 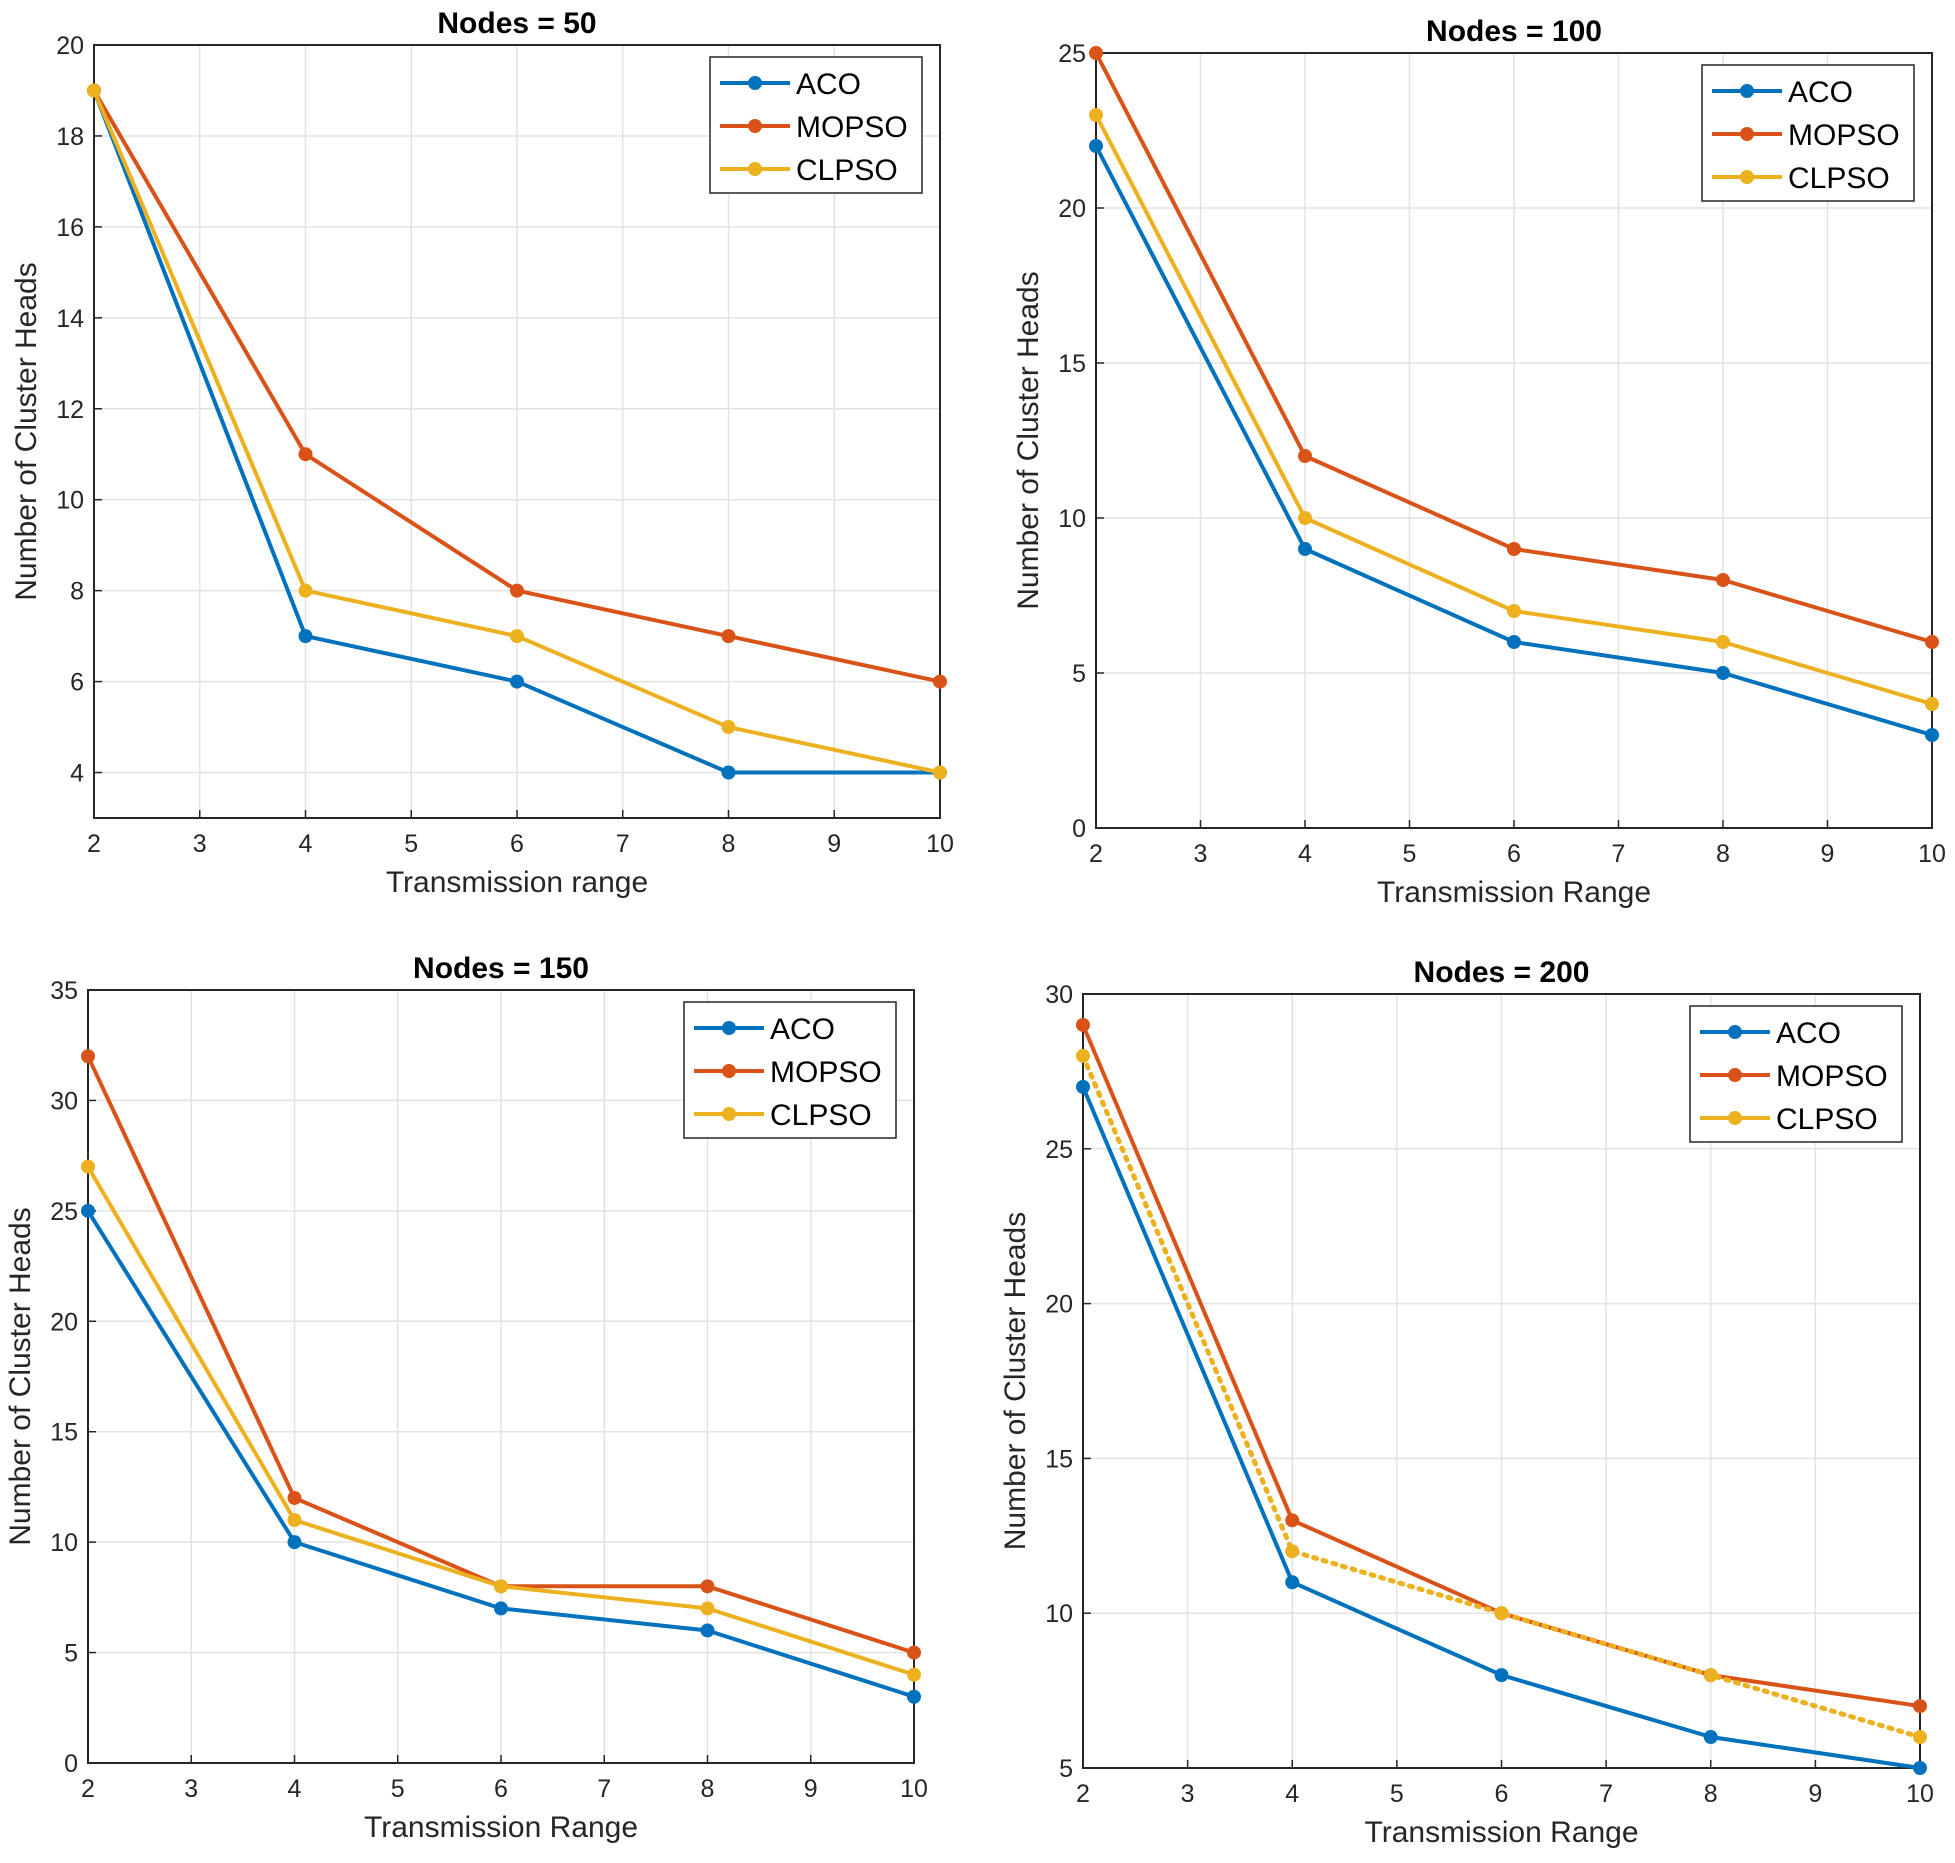 What do you see at coordinates (70, 228) in the screenshot?
I see `y-tick-label: 16` at bounding box center [70, 228].